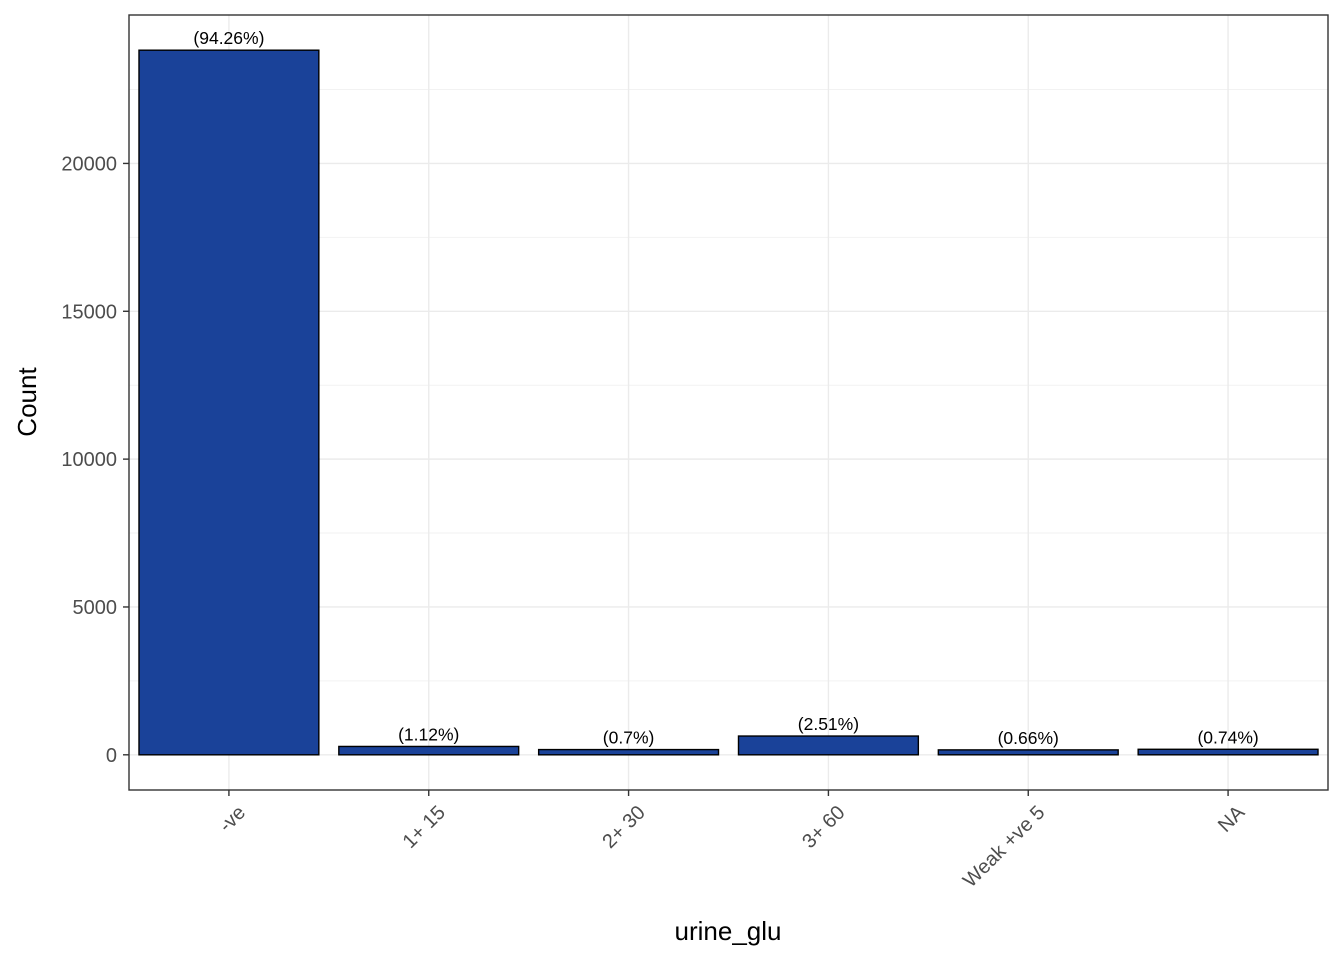  Describe the element at coordinates (1028, 738) in the screenshot. I see `bar-data-label: (0.66%)` at that location.